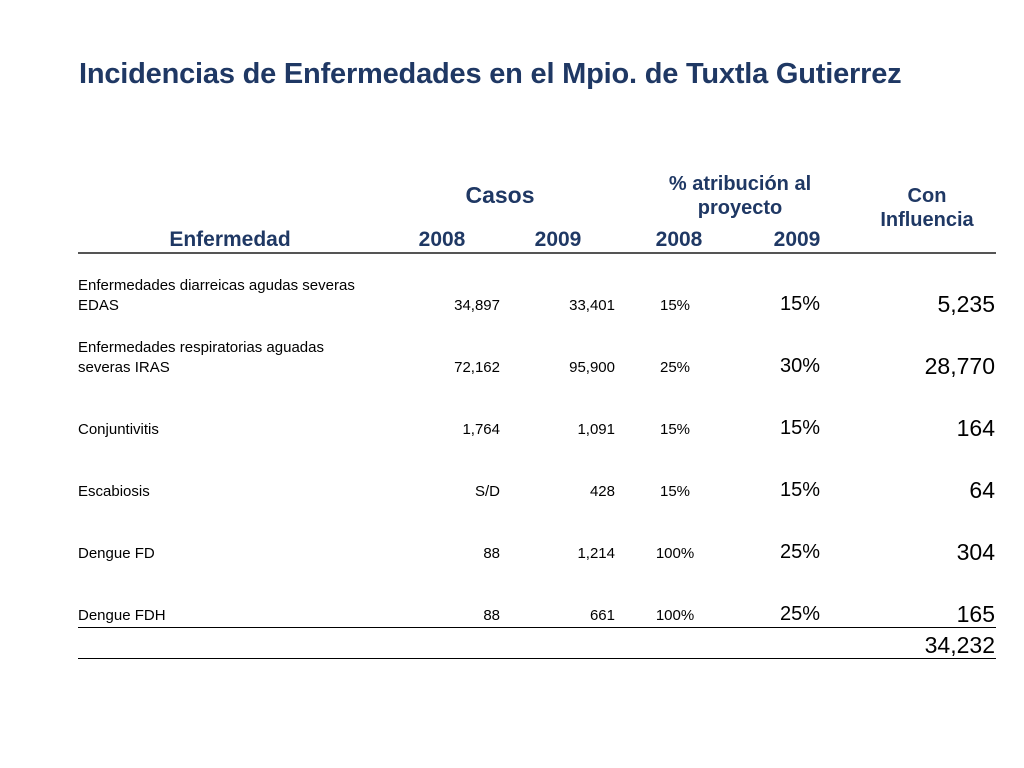 The image size is (1024, 768). Describe the element at coordinates (959, 645) in the screenshot. I see `total-con-influencia: 34,232` at that location.